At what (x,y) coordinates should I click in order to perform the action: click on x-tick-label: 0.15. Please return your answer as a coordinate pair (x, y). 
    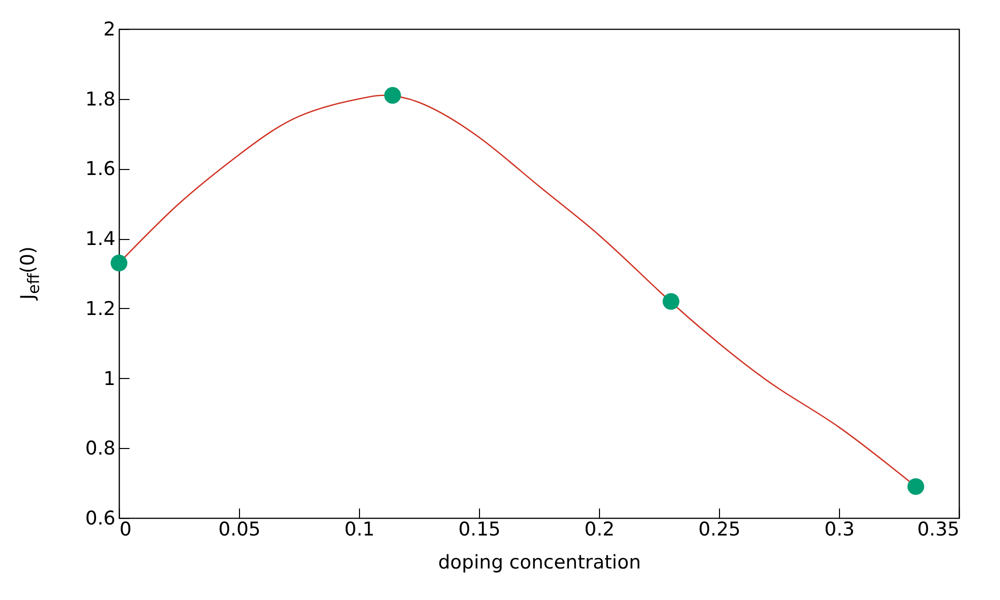
    Looking at the image, I should click on (479, 529).